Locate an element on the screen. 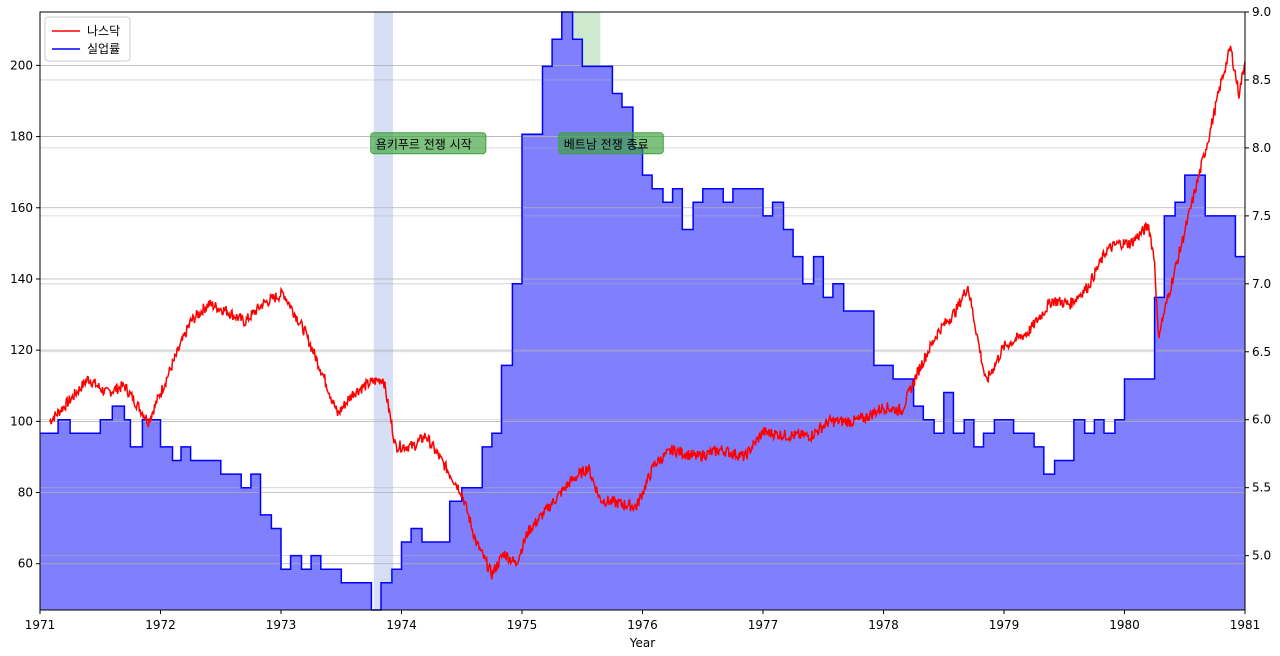 This screenshot has height=656, width=1280. annotation-label-0: 욤키푸르 전쟁 시작 is located at coordinates (424, 145).